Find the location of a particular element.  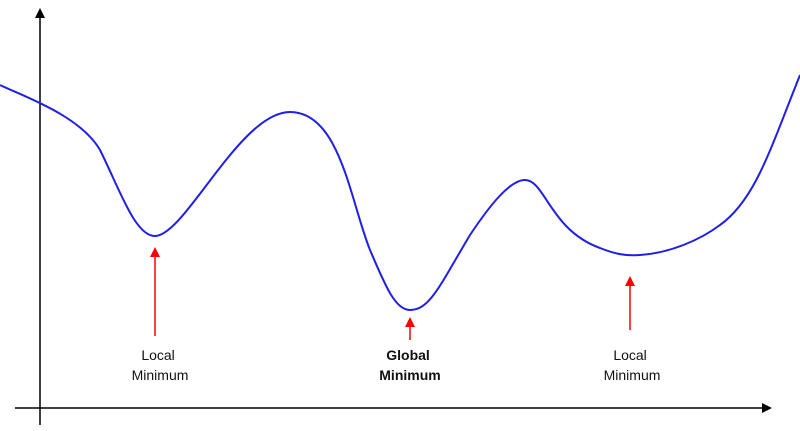

annotation: Global Minimum is located at coordinates (409, 365).